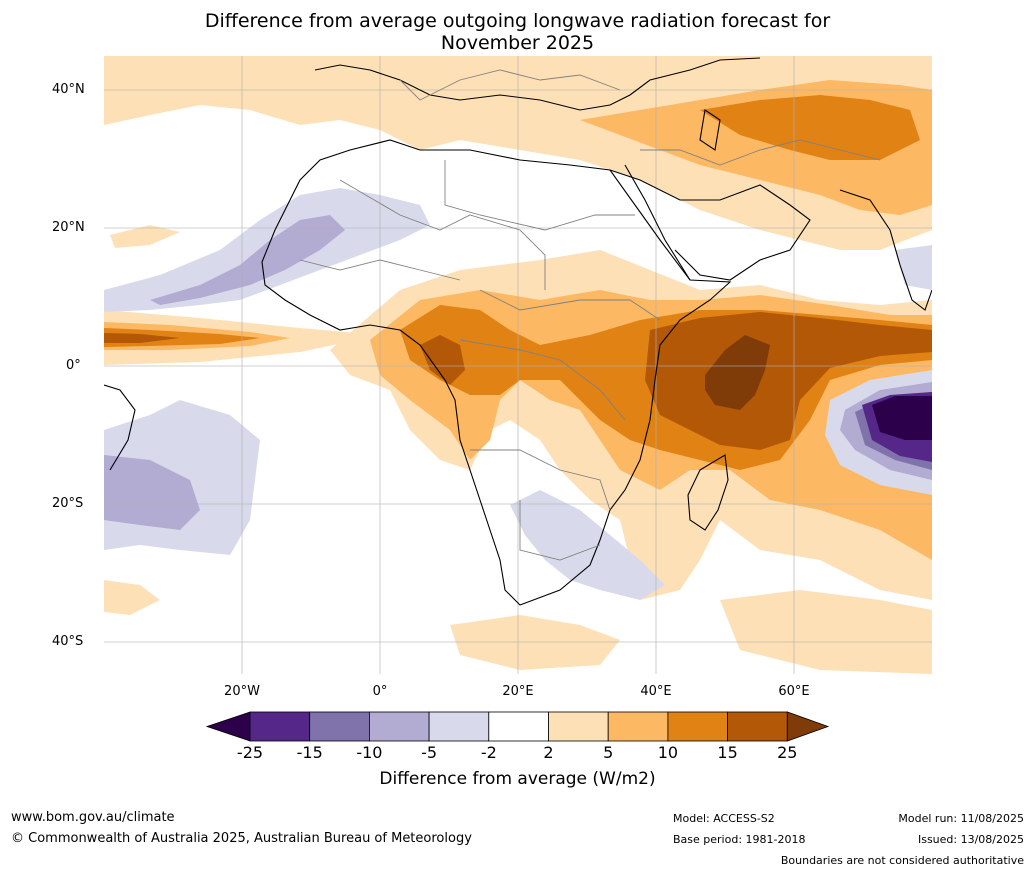  What do you see at coordinates (152, 492) in the screenshot?
I see `anomaly-region-south-atlantic-purple` at bounding box center [152, 492].